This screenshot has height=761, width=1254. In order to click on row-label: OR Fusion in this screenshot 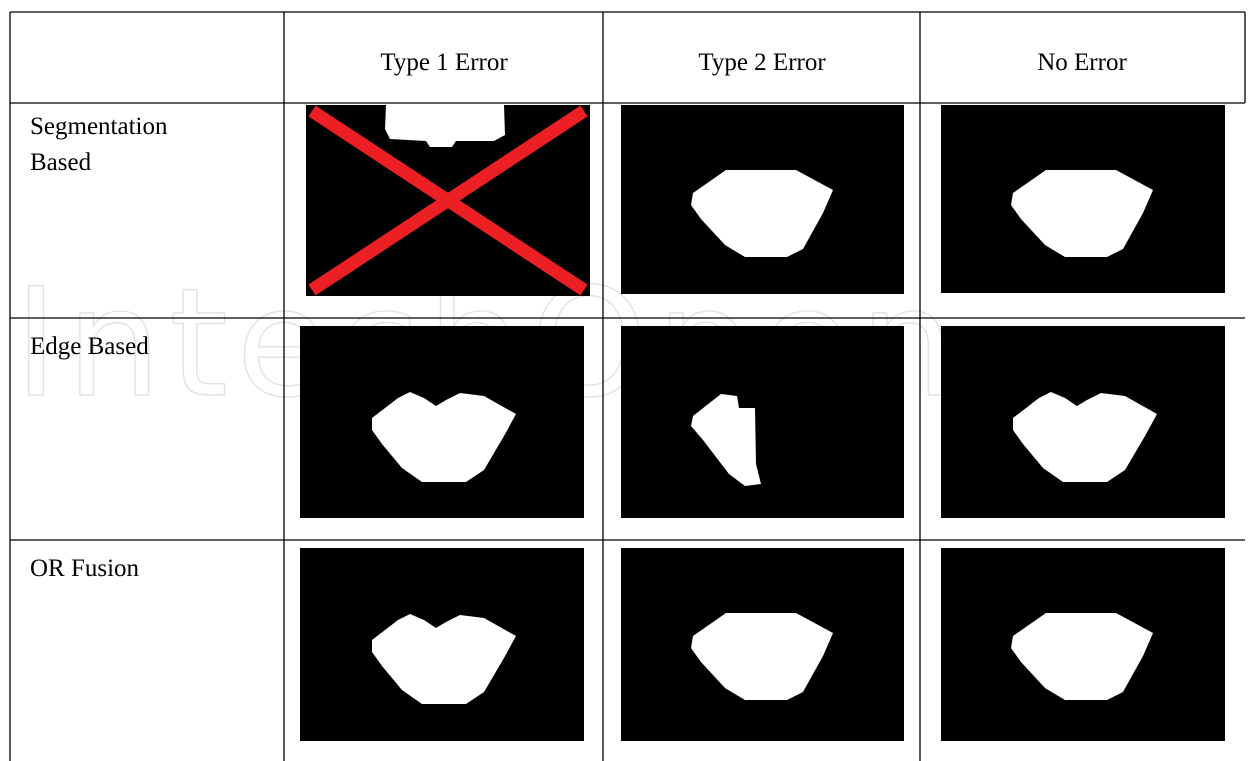, I will do `click(85, 568)`.